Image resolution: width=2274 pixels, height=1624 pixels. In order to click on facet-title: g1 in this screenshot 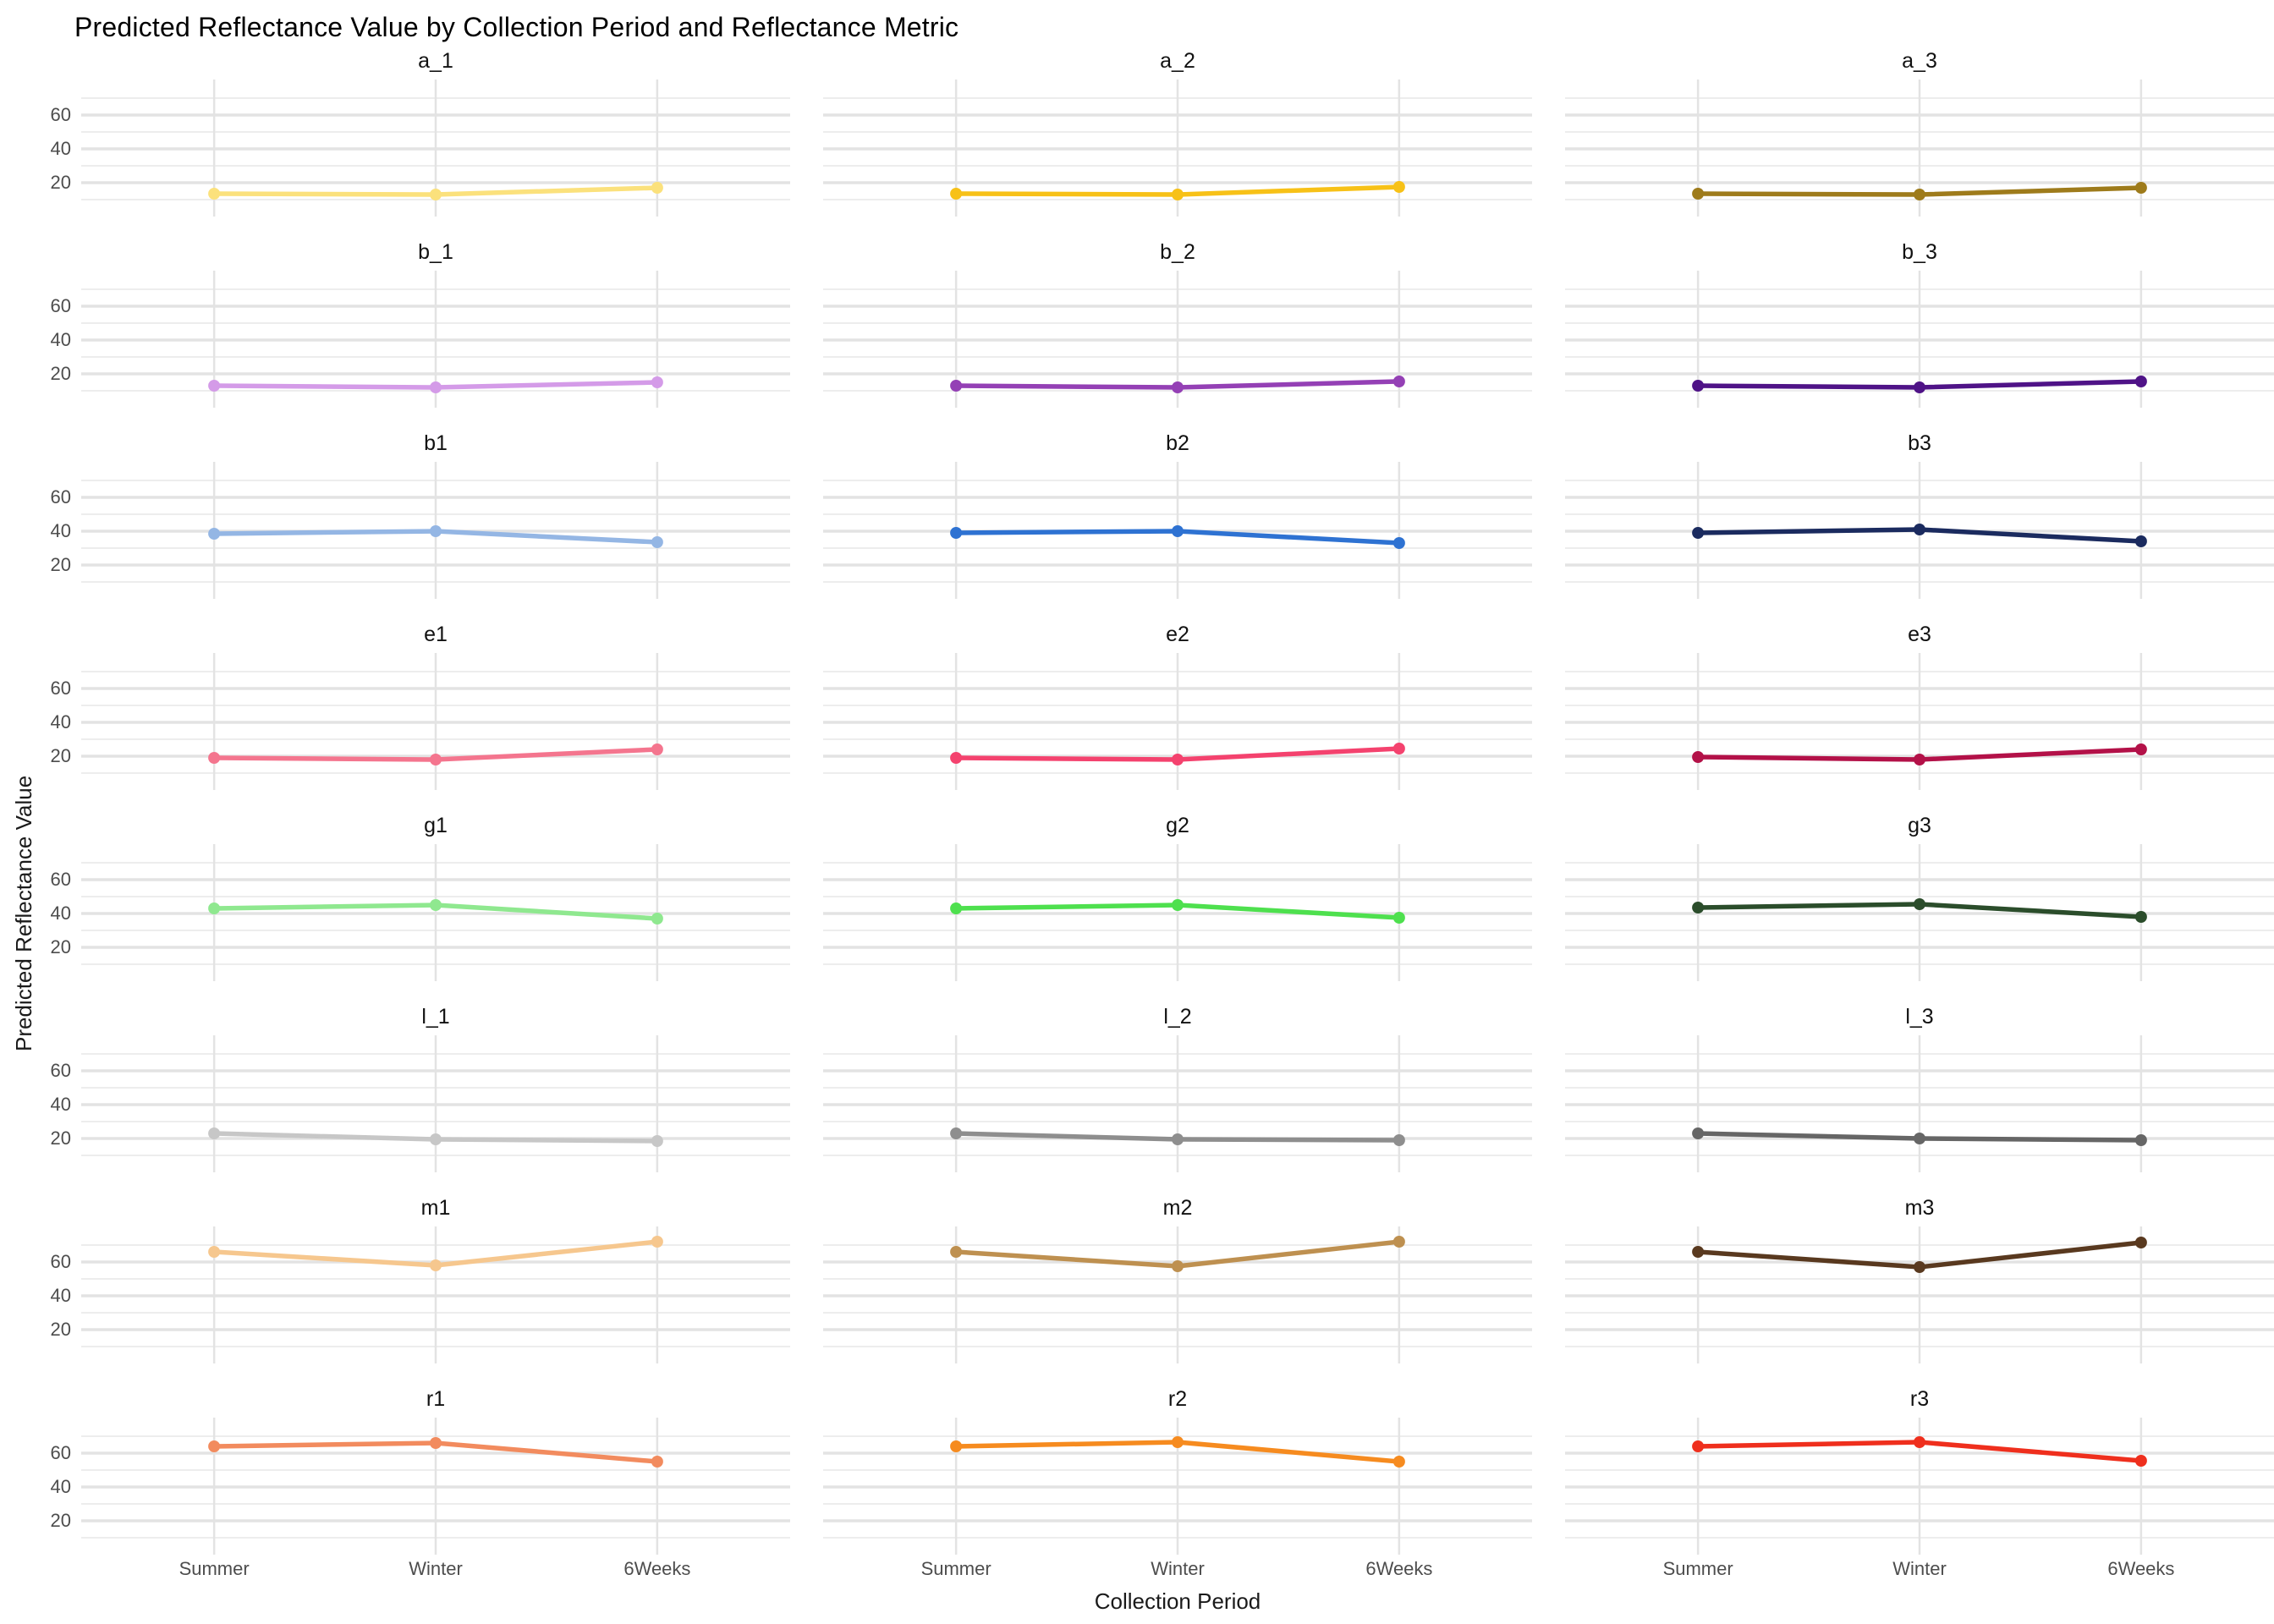, I will do `click(436, 825)`.